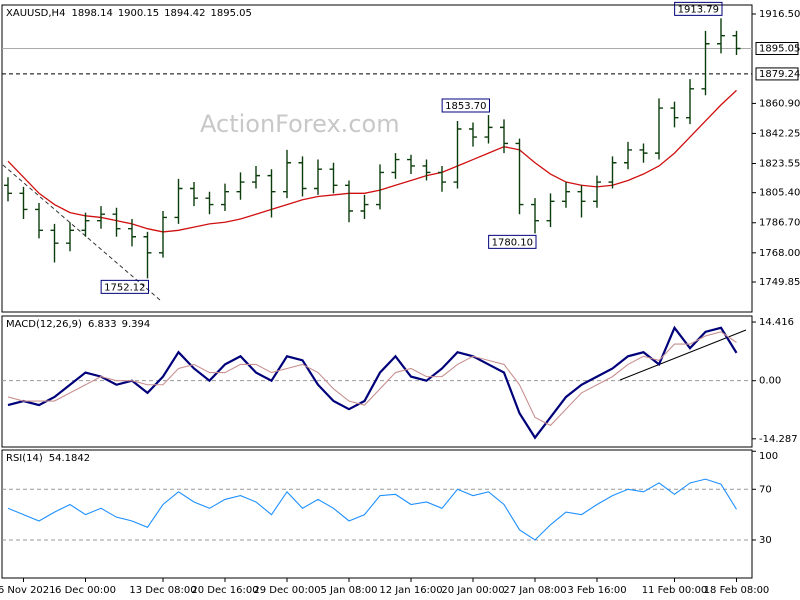 This screenshot has width=800, height=600. What do you see at coordinates (765, 540) in the screenshot?
I see `y-tick-label: 30` at bounding box center [765, 540].